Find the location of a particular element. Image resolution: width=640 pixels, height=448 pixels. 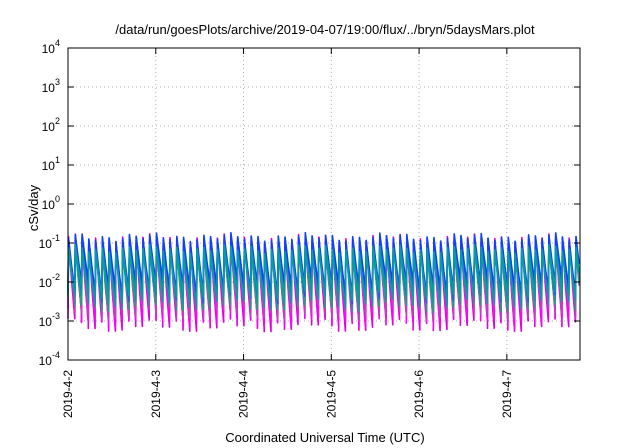

y-tick-label: 10⁻³ is located at coordinates (49, 320).